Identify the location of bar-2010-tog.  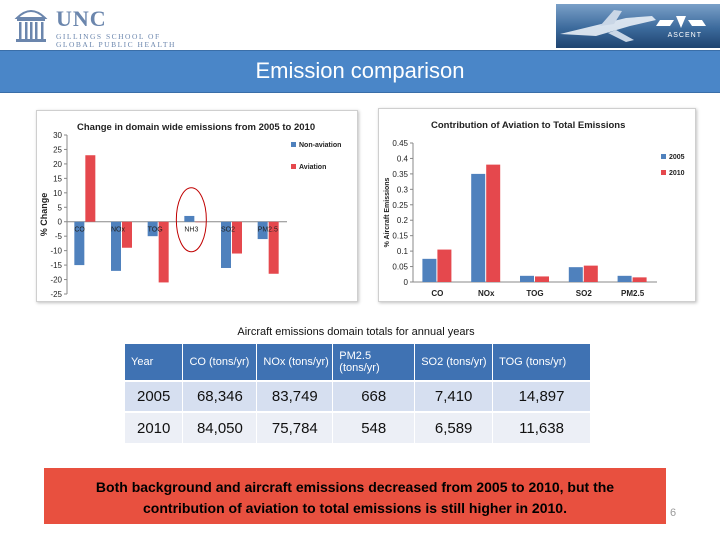
(542, 279).